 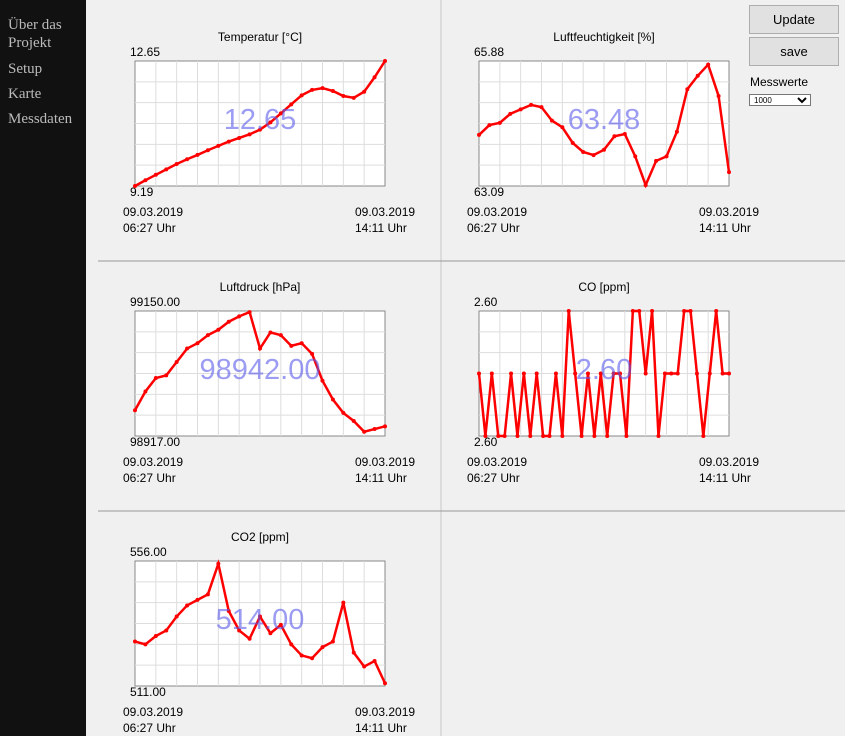 I want to click on nav-link: Setup, so click(x=25, y=69).